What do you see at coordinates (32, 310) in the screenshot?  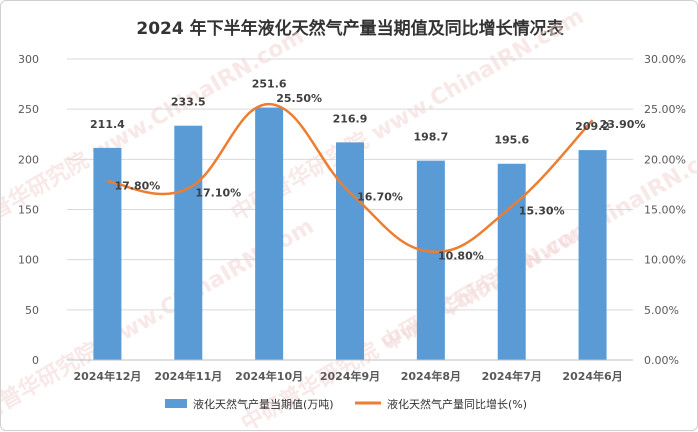 I see `y-left-tick-label: 50` at bounding box center [32, 310].